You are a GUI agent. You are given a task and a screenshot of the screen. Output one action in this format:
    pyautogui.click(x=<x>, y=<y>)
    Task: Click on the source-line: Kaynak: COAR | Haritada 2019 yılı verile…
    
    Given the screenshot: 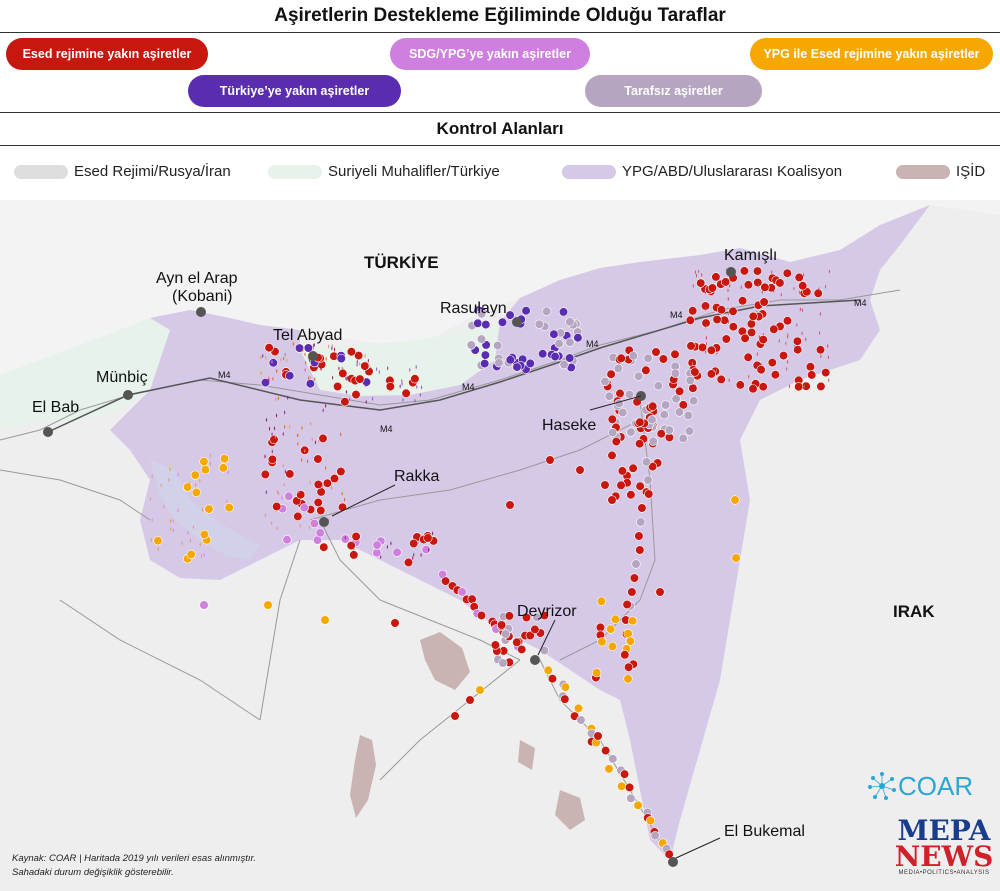 What is the action you would take?
    pyautogui.click(x=134, y=858)
    